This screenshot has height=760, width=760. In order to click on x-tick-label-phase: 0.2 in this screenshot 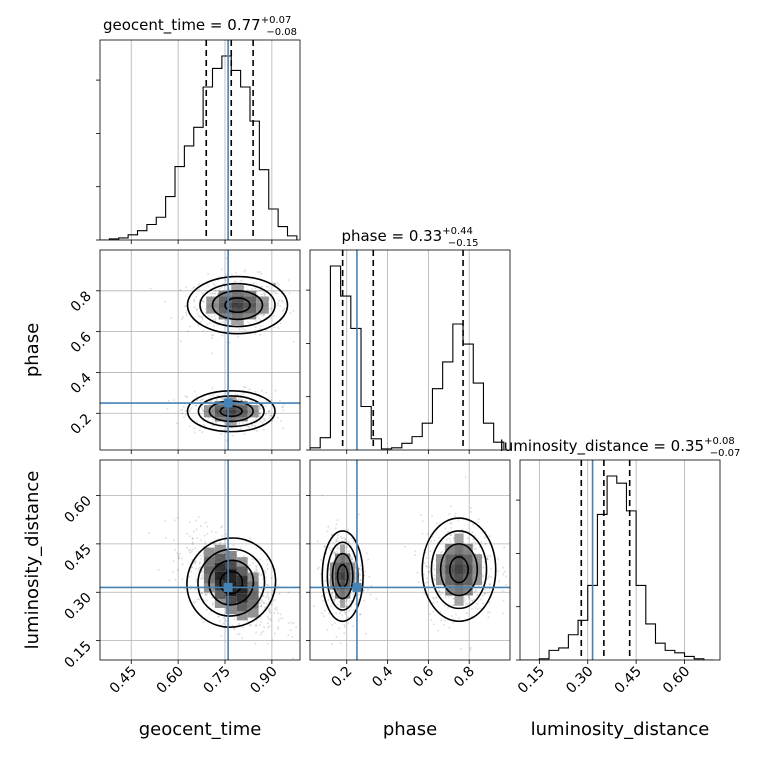, I will do `click(342, 677)`.